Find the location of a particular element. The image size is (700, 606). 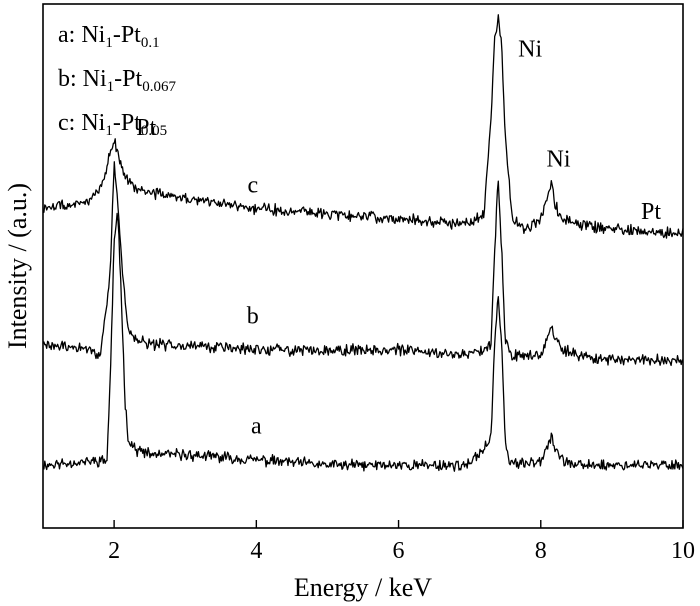

x-tick-label: 6 is located at coordinates (399, 551).